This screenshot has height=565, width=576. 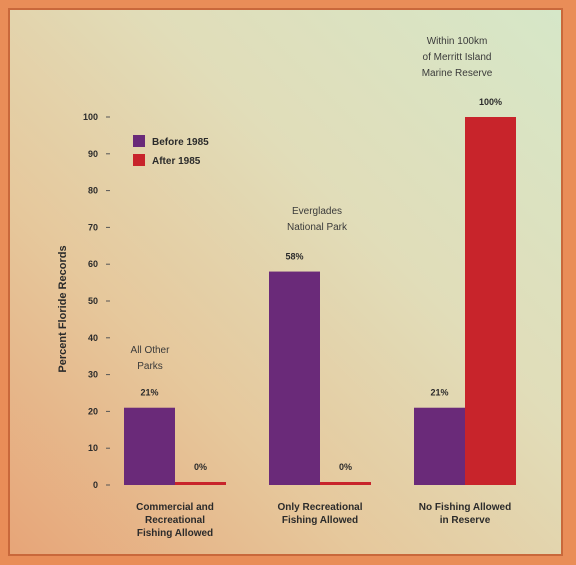 I want to click on annotation-text: Marine Reserve, so click(x=457, y=73).